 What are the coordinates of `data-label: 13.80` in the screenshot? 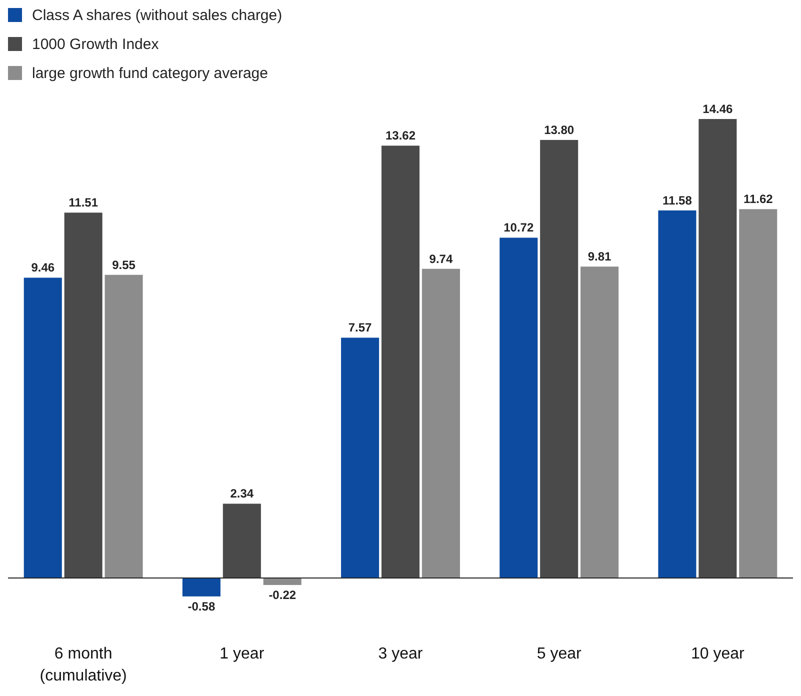 It's located at (559, 129).